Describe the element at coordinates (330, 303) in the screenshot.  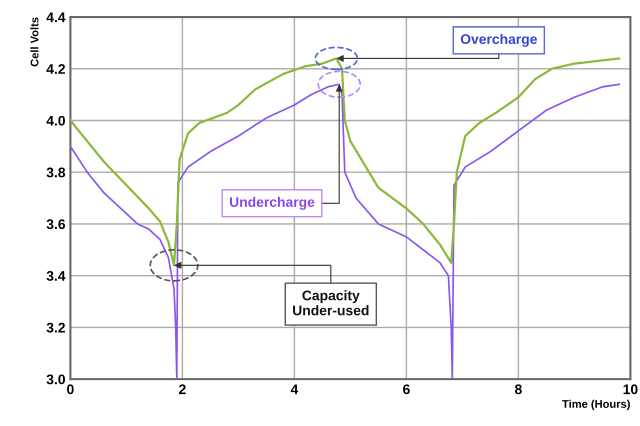
I see `annotation: Capacity Under-used` at that location.